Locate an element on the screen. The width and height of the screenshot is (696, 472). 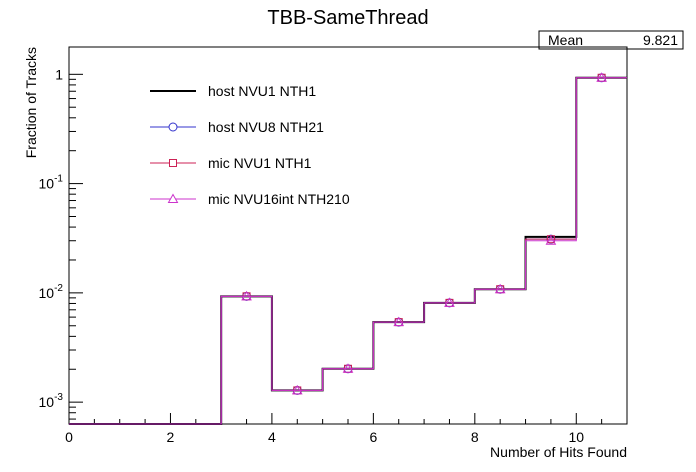
legend-entry: mic NVU16int NTH210 is located at coordinates (250, 199).